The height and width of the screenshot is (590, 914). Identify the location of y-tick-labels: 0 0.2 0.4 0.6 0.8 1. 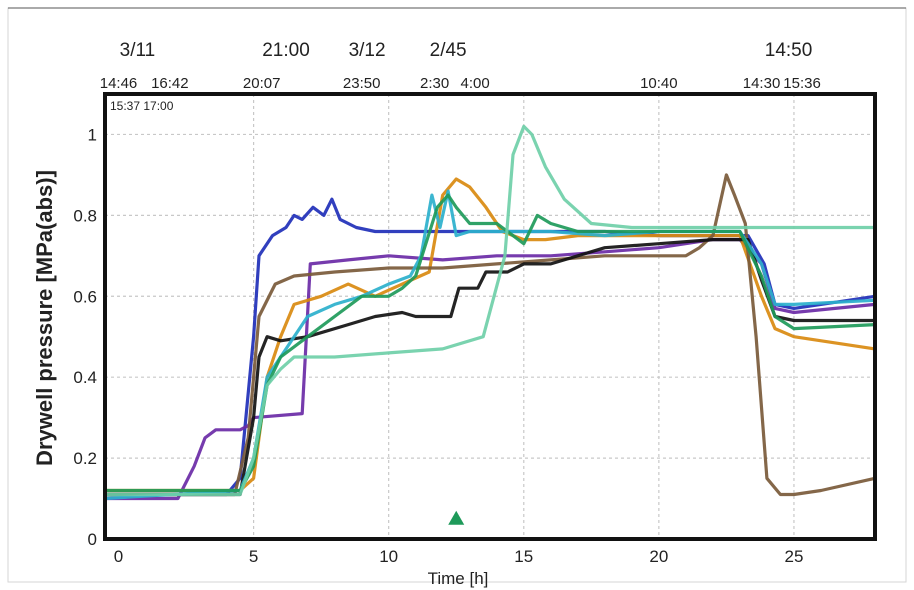
(85, 337).